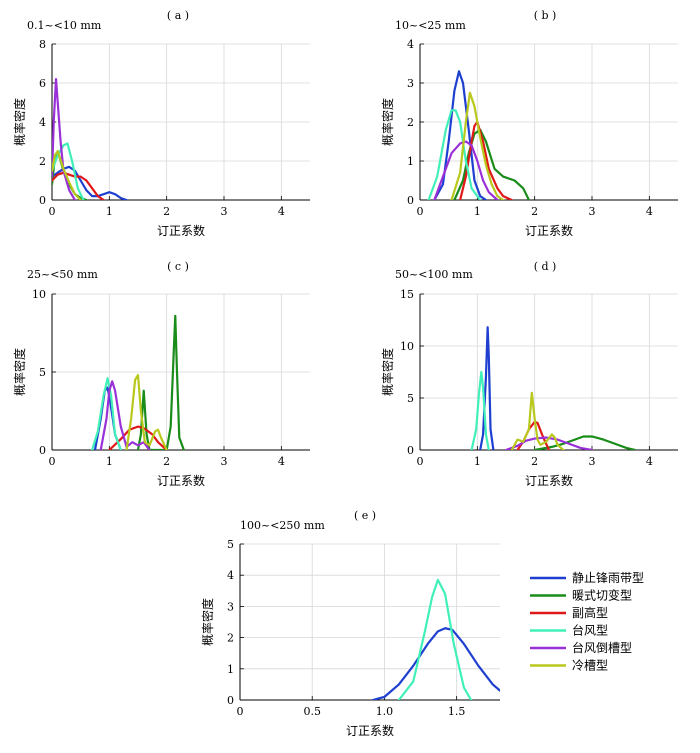  I want to click on panel-tag: ( a ), so click(178, 15).